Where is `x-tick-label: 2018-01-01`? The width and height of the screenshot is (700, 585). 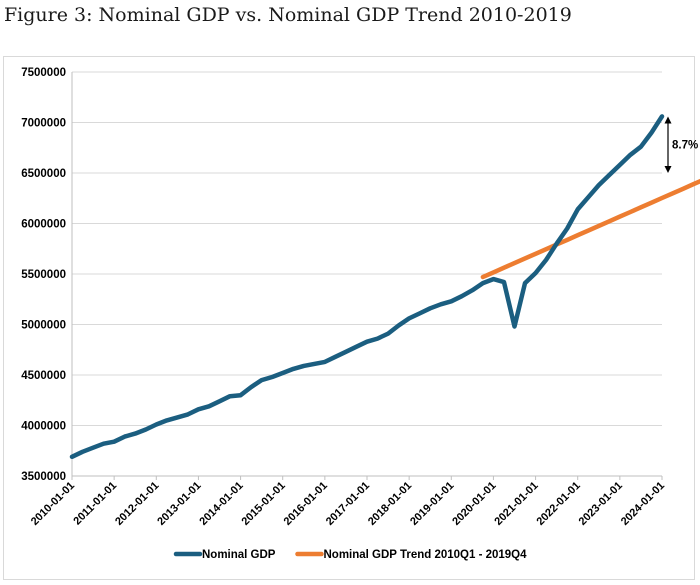
x-tick-label: 2018-01-01 is located at coordinates (390, 504).